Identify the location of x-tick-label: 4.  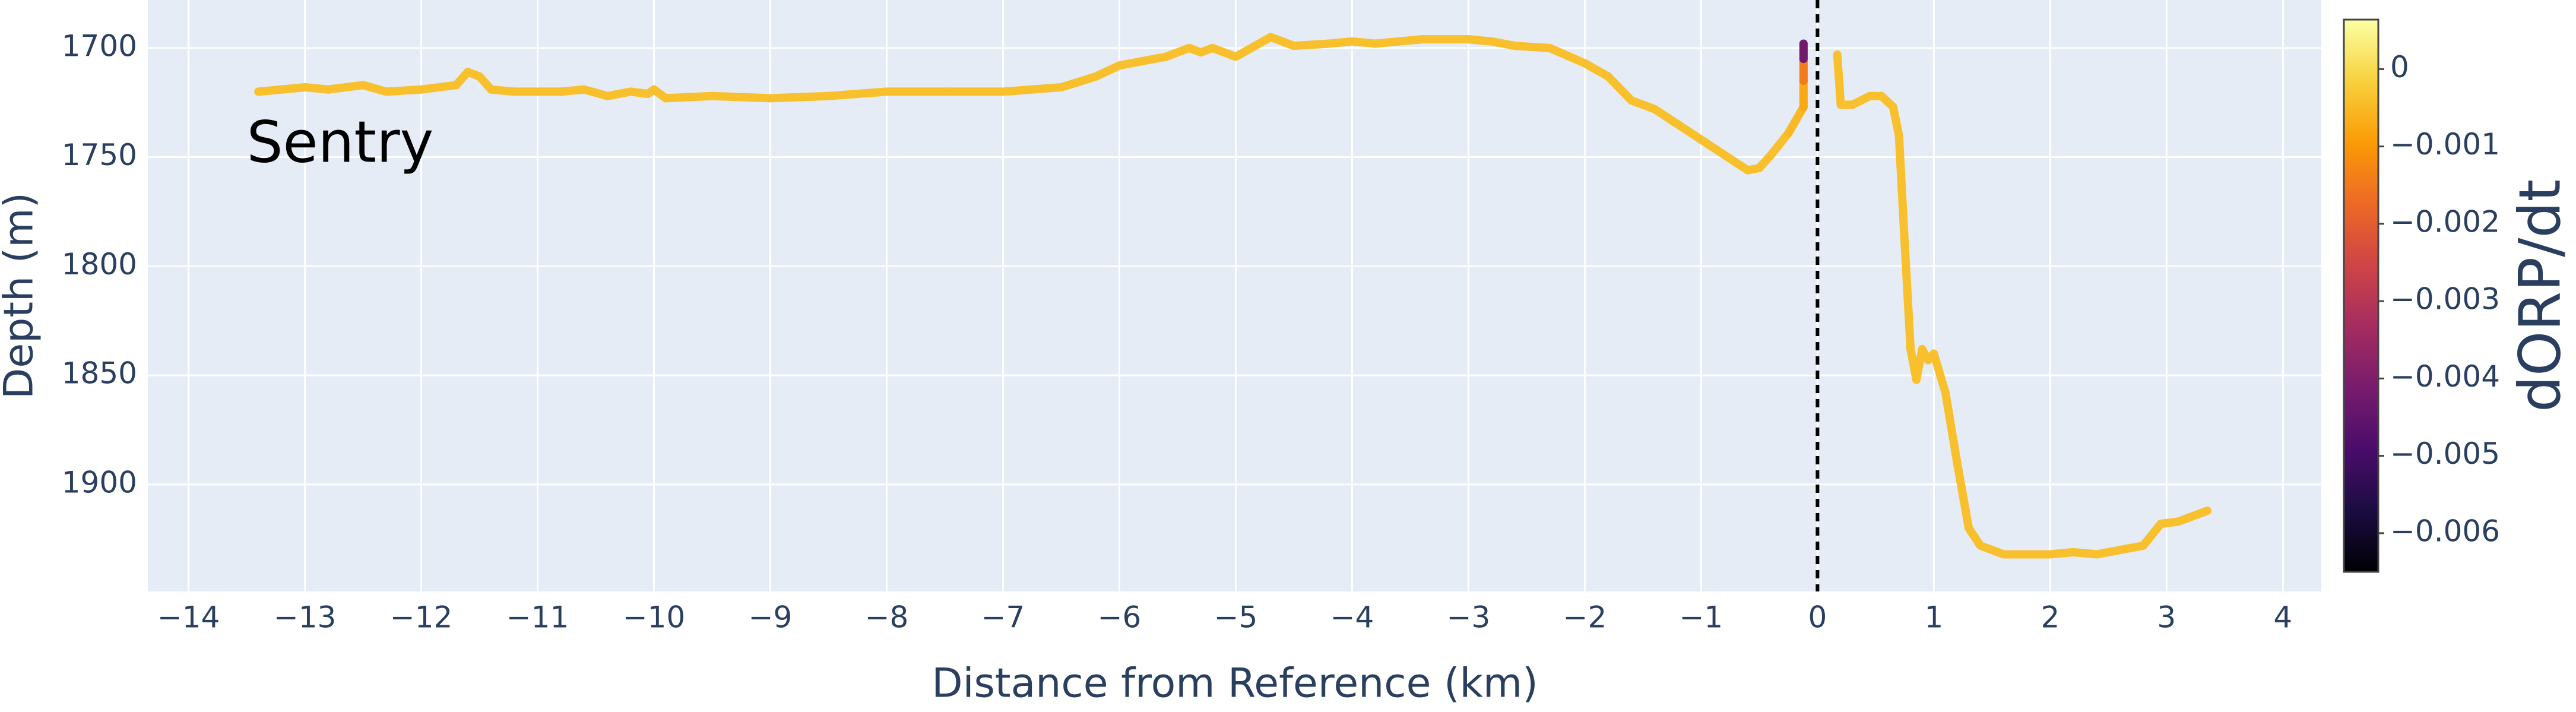
(2283, 618).